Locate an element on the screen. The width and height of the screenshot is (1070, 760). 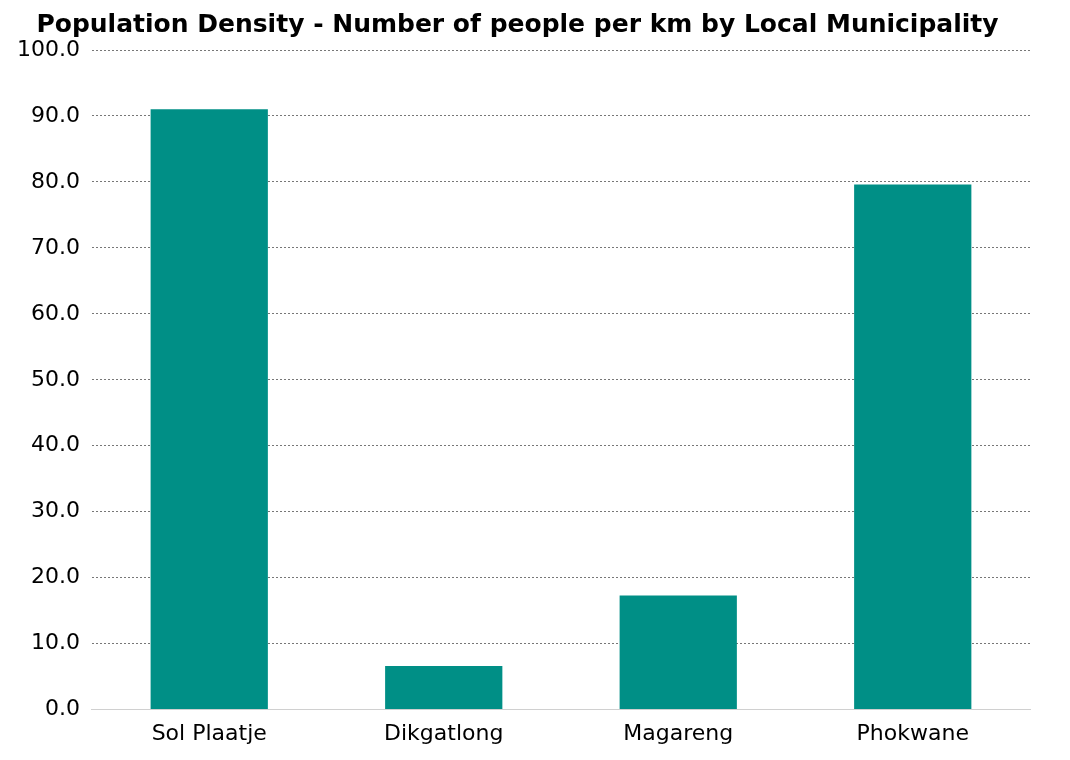
y-tick-label: 90.0 is located at coordinates (55, 114).